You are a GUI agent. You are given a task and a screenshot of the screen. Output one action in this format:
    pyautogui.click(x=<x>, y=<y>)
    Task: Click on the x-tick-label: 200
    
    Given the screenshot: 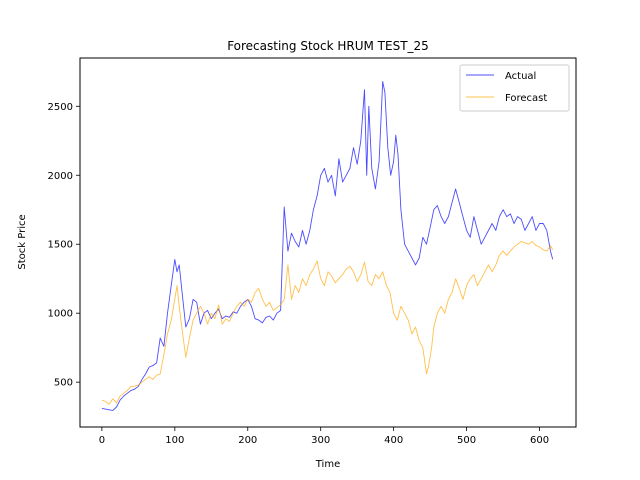 What is the action you would take?
    pyautogui.click(x=247, y=440)
    